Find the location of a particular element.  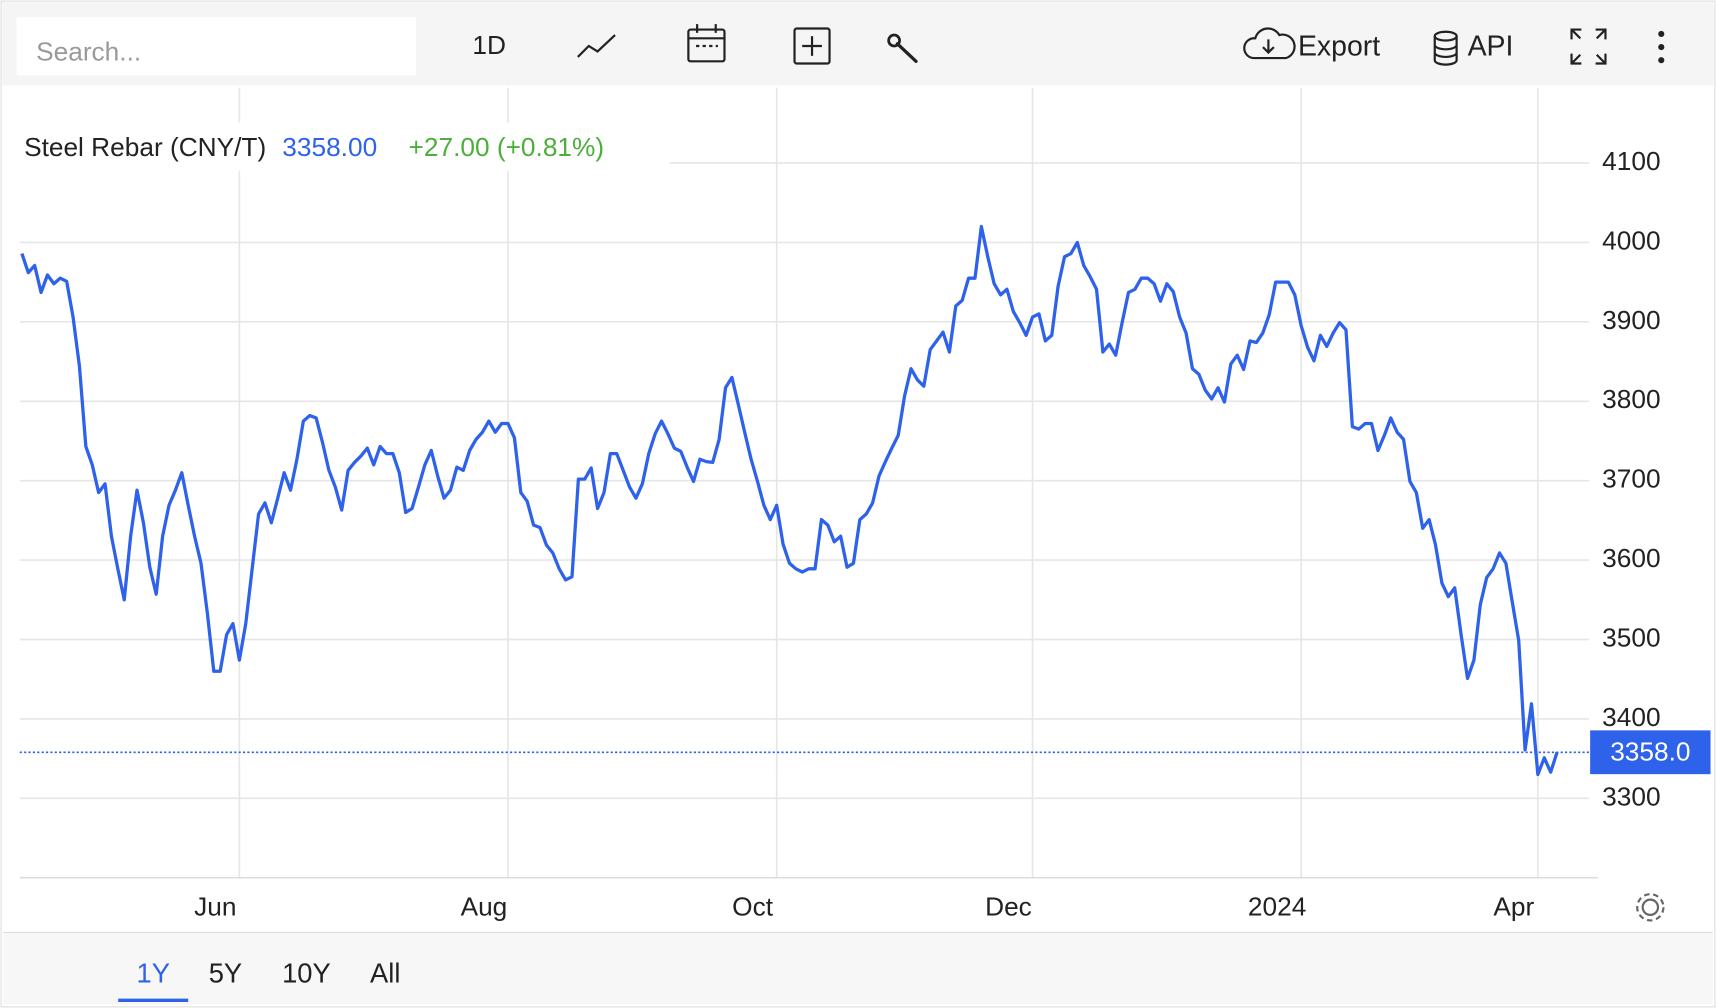

y-tick-label: 3900 is located at coordinates (1631, 320).